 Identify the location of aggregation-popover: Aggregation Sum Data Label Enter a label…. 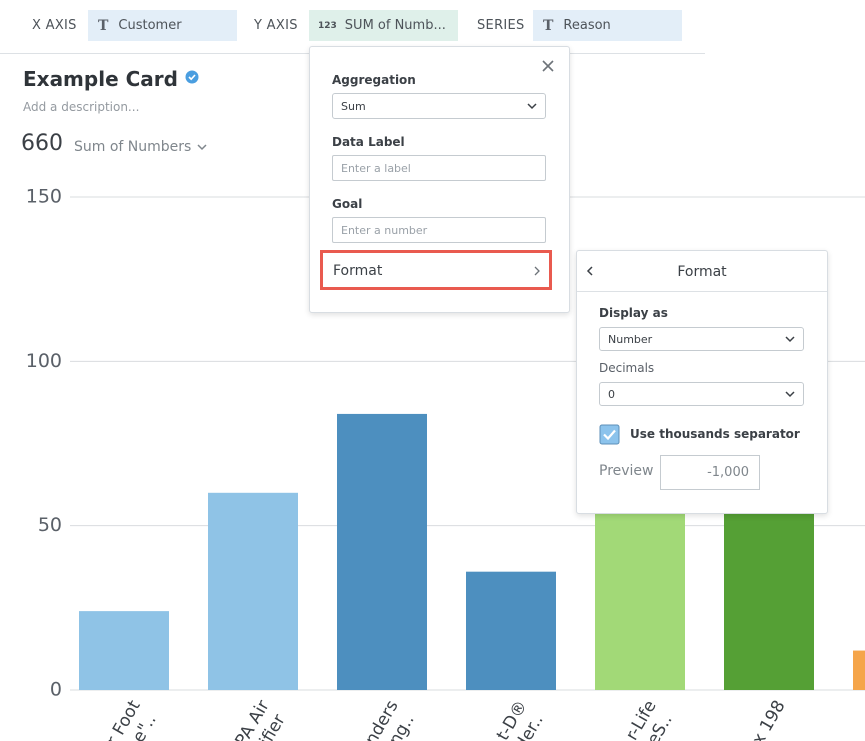
(439, 179).